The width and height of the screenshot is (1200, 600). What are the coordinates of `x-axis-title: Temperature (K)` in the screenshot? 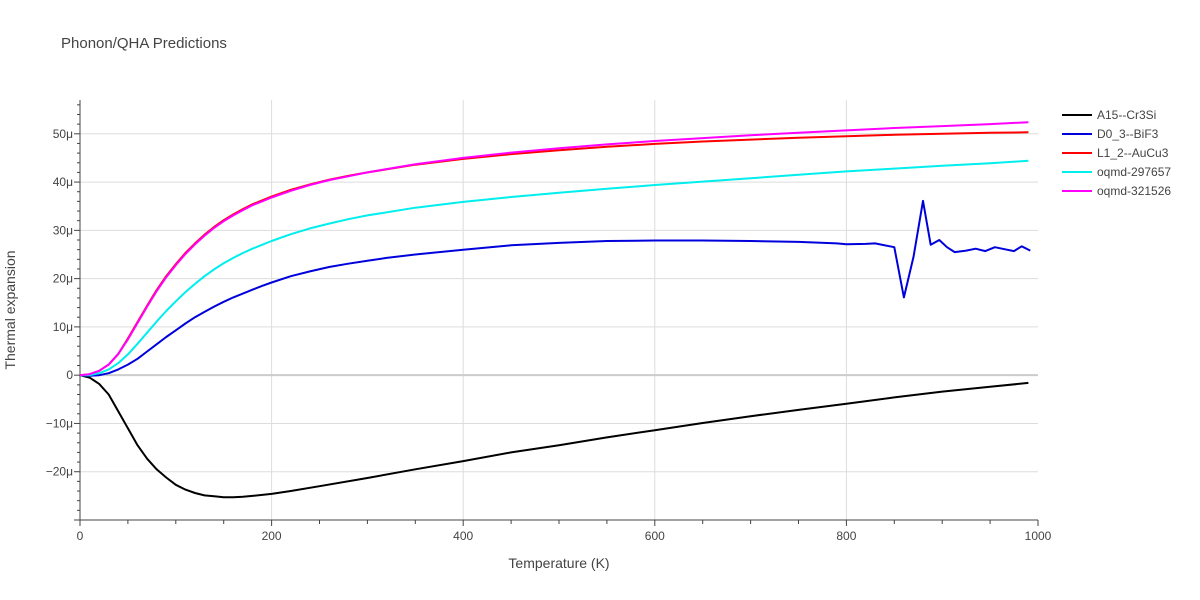 It's located at (558, 563).